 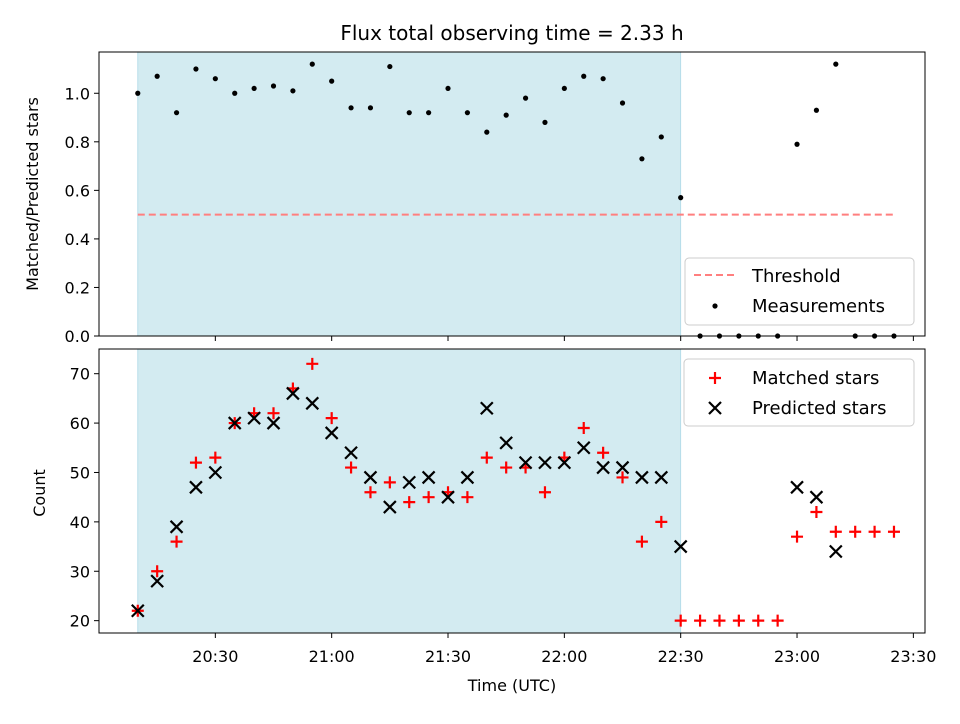 I want to click on top-title: Flux total observing time = 2.33 h, so click(x=511, y=33).